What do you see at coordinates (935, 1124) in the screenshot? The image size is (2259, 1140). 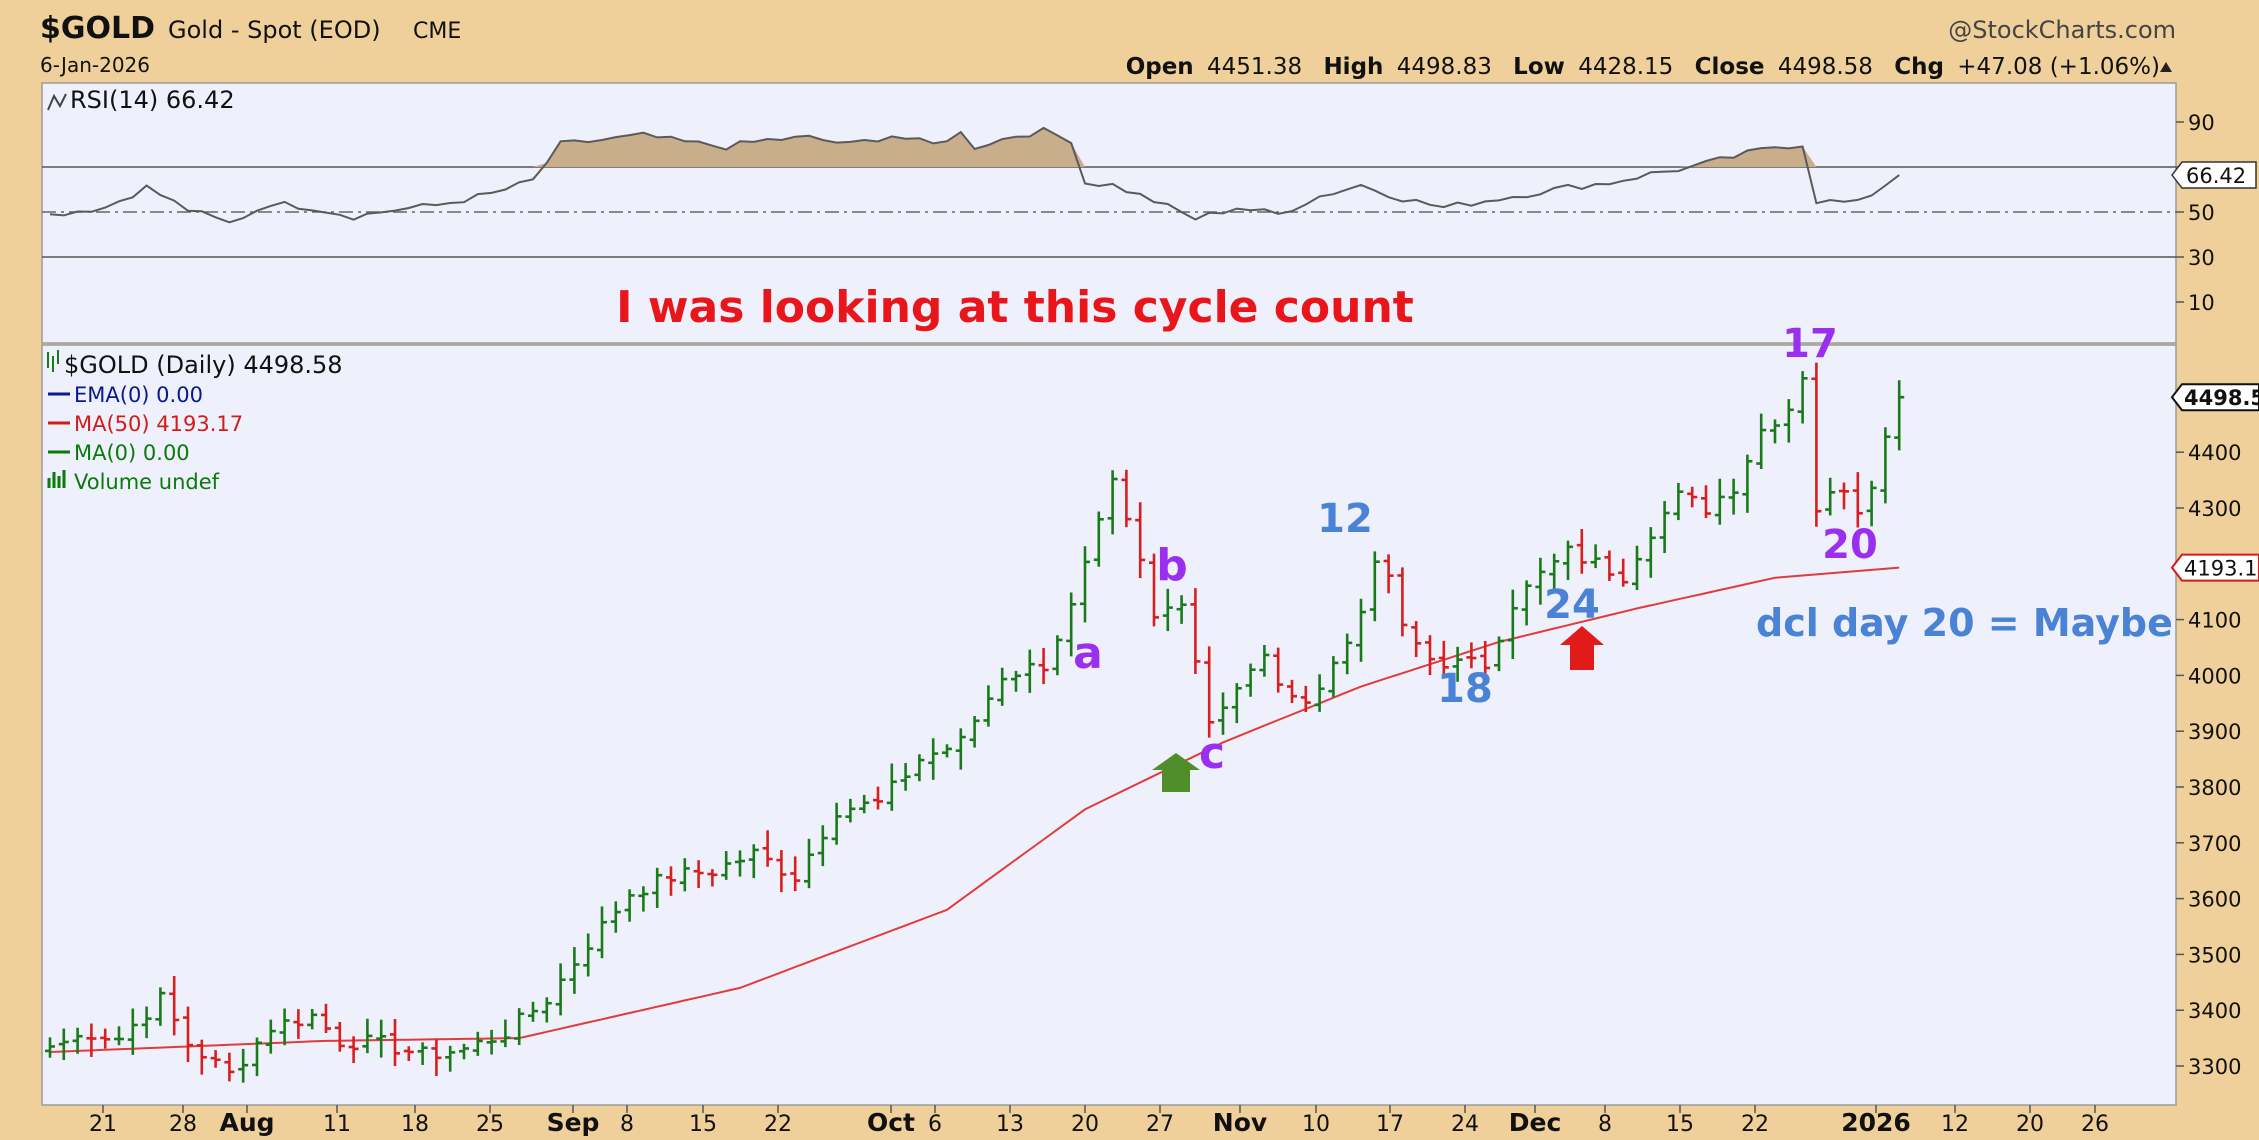 I see `x-tick-label: 6` at bounding box center [935, 1124].